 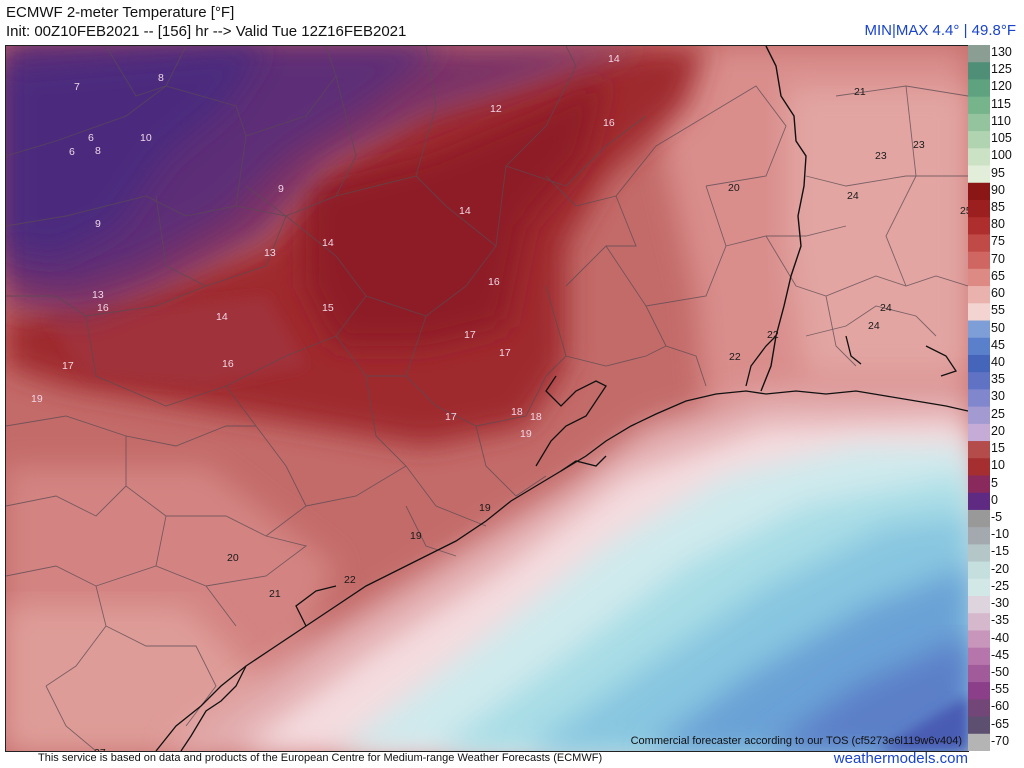 I want to click on temperature-label: 28, so click(x=132, y=750).